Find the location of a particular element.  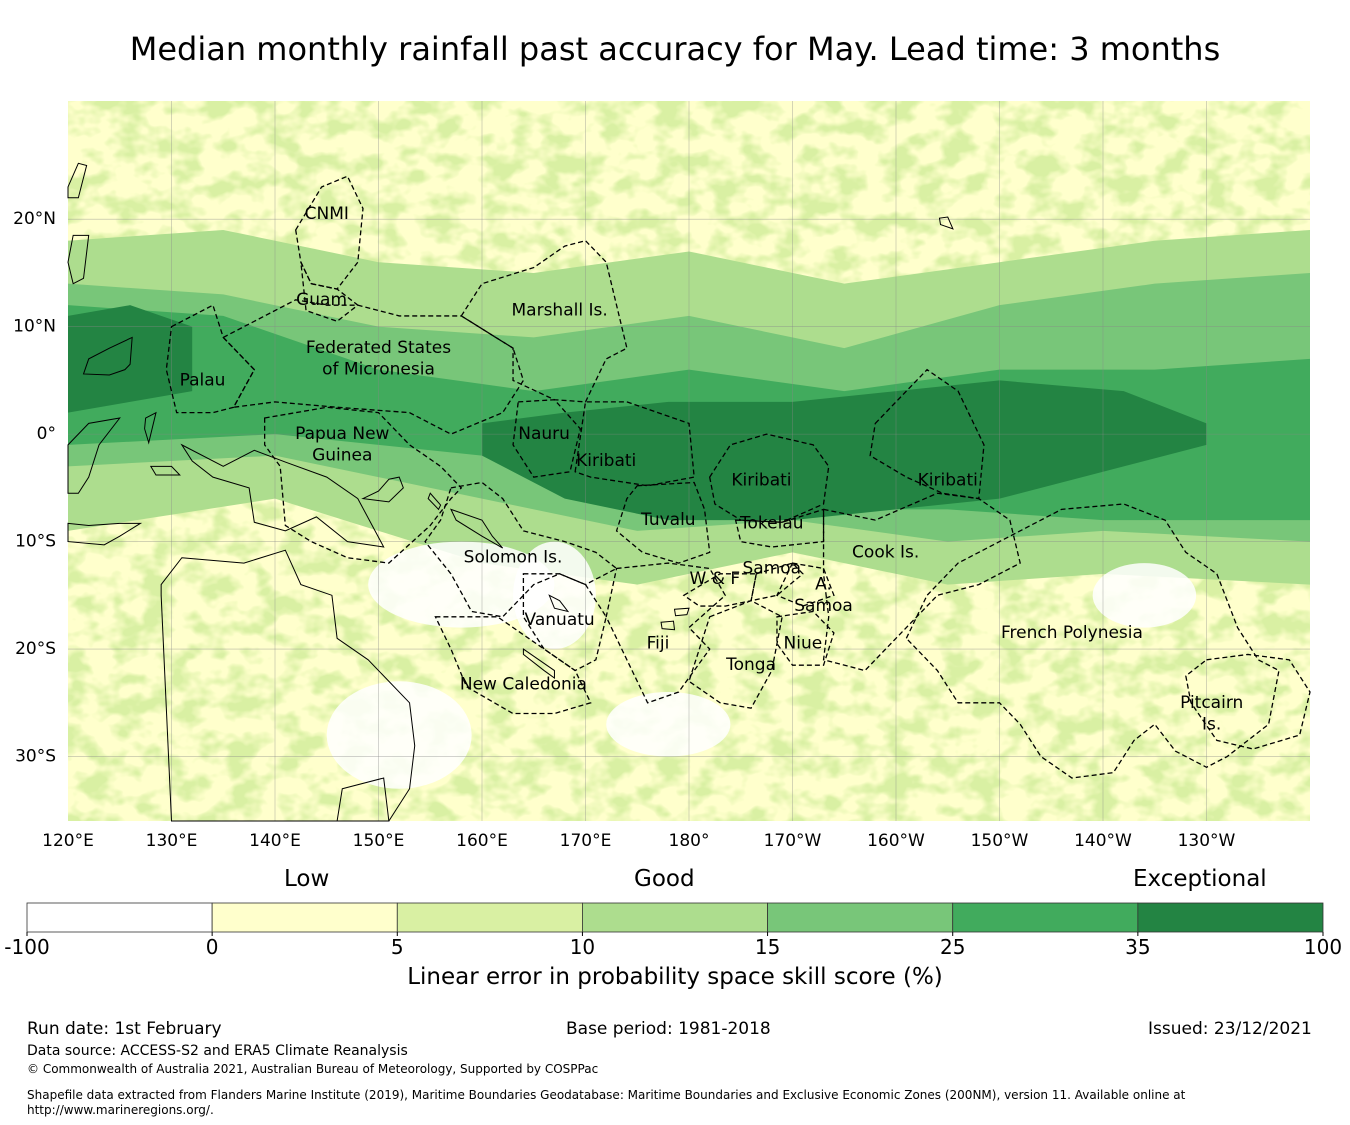

region-label: Solomon Is. is located at coordinates (513, 558).